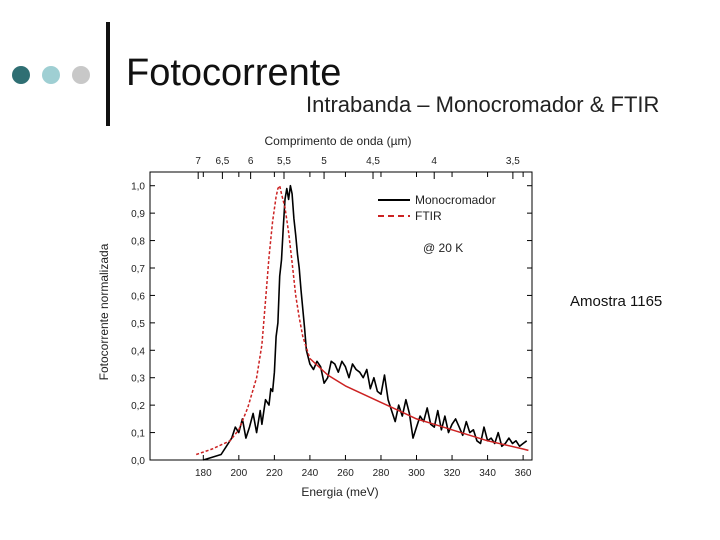 The height and width of the screenshot is (540, 720). What do you see at coordinates (138, 296) in the screenshot?
I see `y-tick-label: 0,6` at bounding box center [138, 296].